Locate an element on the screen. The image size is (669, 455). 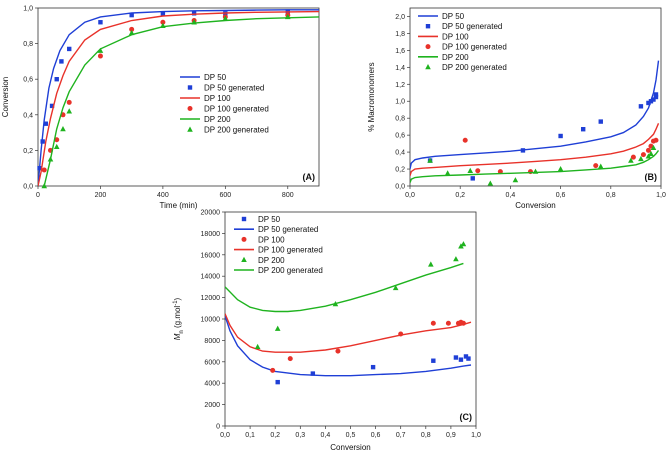
y-axis-title-part: -1 is located at coordinates (176, 303).